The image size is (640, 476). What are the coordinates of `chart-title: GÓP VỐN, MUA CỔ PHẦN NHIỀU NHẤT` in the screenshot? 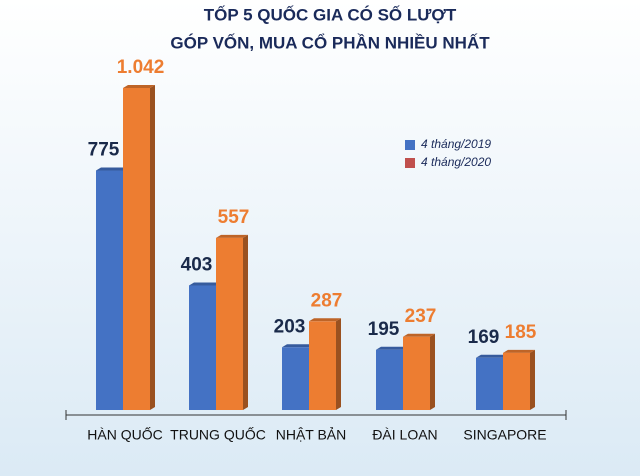 It's located at (330, 42).